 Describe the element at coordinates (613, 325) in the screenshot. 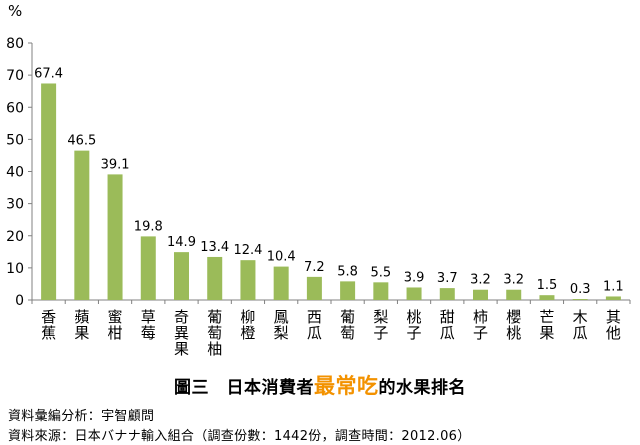

I see `category-label: 其他` at that location.